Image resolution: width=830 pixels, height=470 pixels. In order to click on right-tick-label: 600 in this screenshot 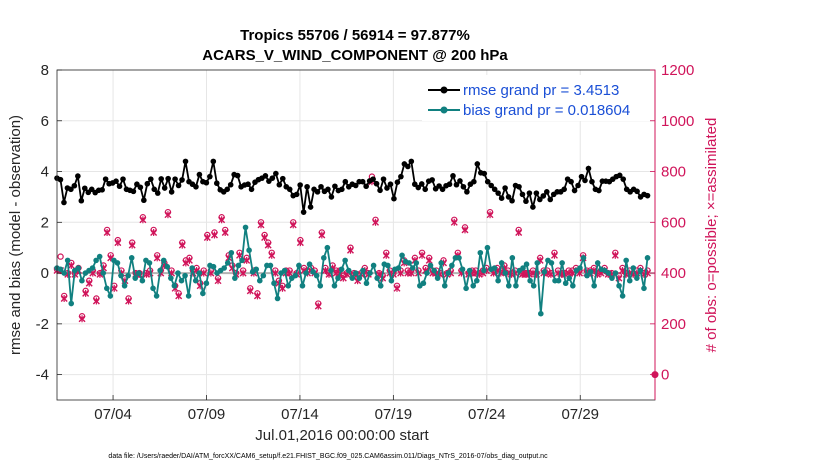, I will do `click(673, 222)`.